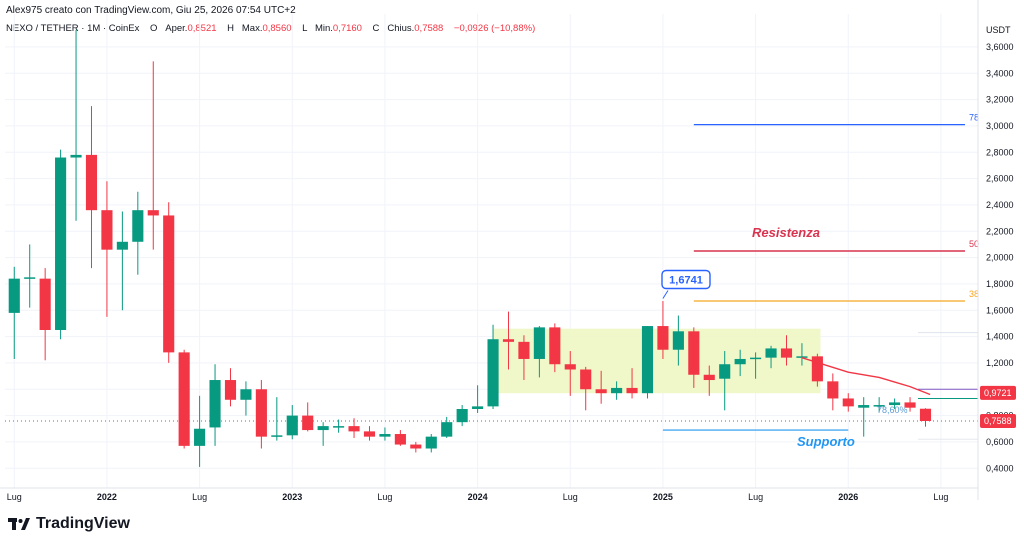 Image resolution: width=1024 pixels, height=546 pixels. Describe the element at coordinates (376, 28) in the screenshot. I see `close-letter: C` at that location.